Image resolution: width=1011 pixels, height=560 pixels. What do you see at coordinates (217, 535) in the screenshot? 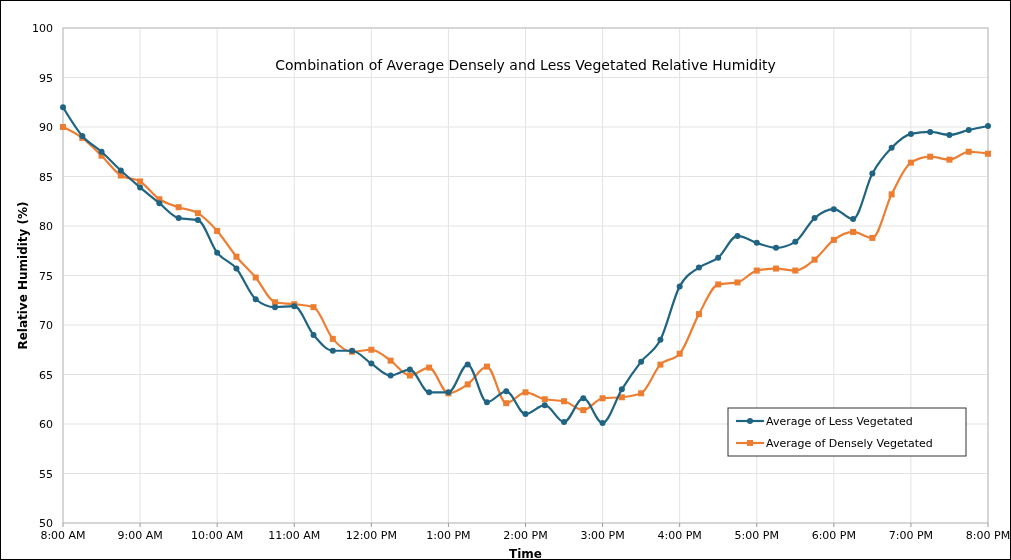
I see `x-tick-label: 10:00 AM` at bounding box center [217, 535].